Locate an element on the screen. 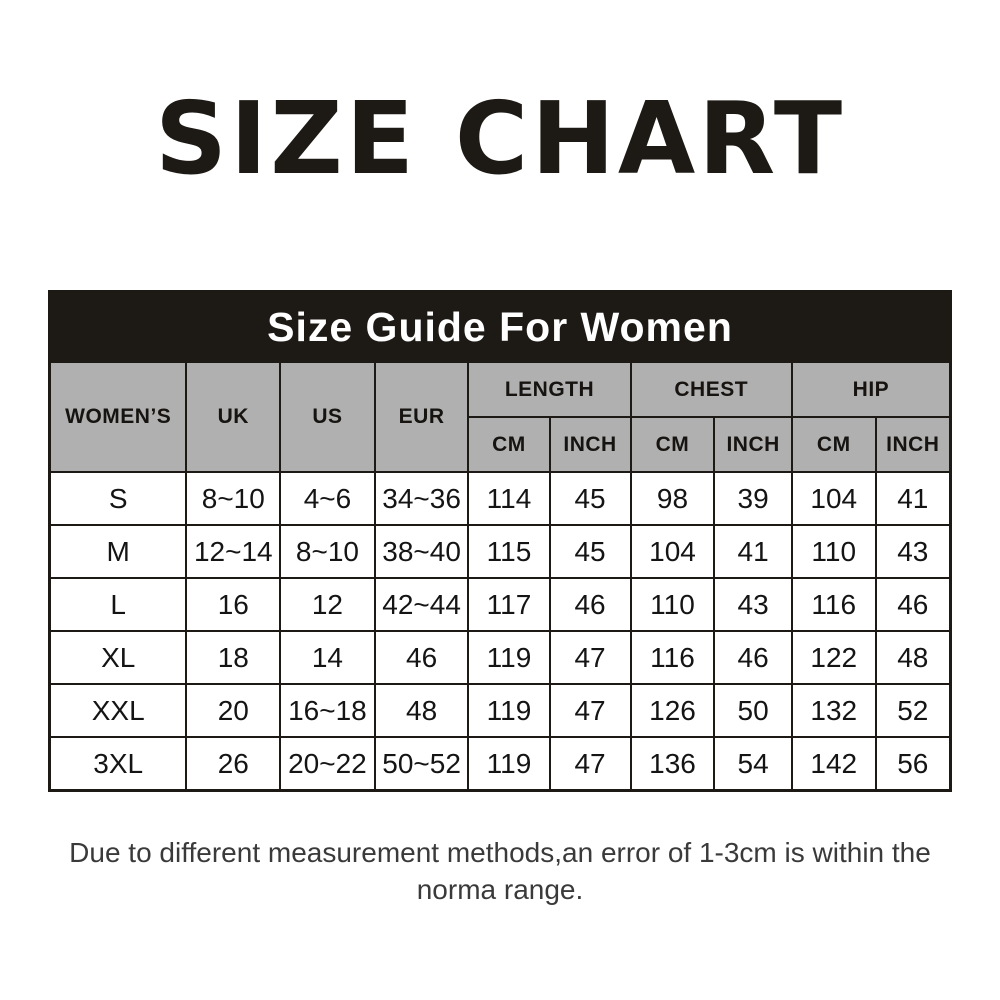 This screenshot has height=1000, width=1000. header-us: US is located at coordinates (327, 417).